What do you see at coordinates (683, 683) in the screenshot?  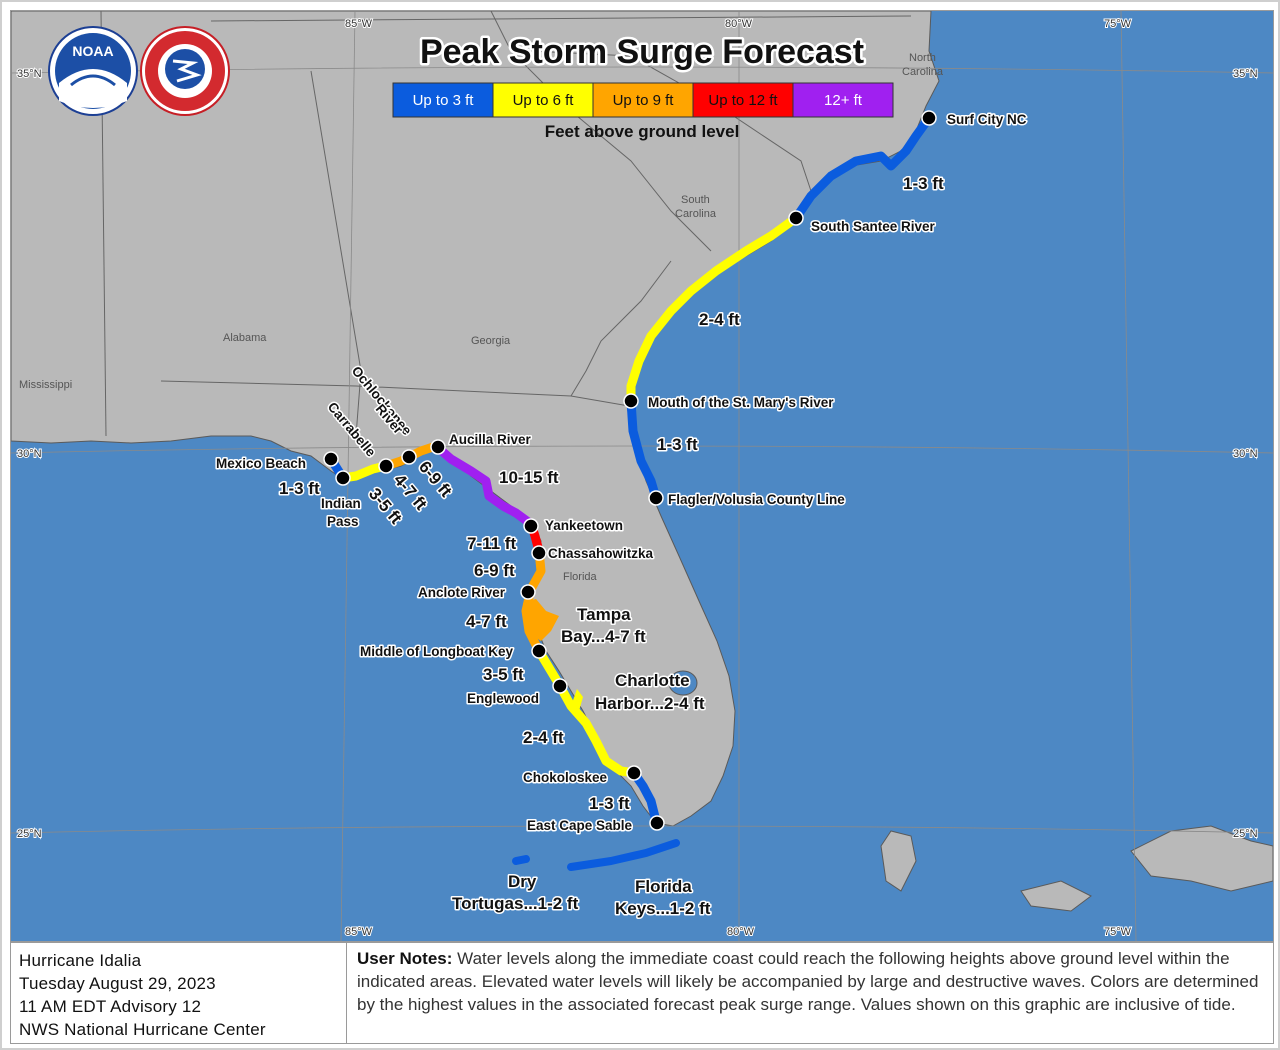 I see `lake-okeechobee` at bounding box center [683, 683].